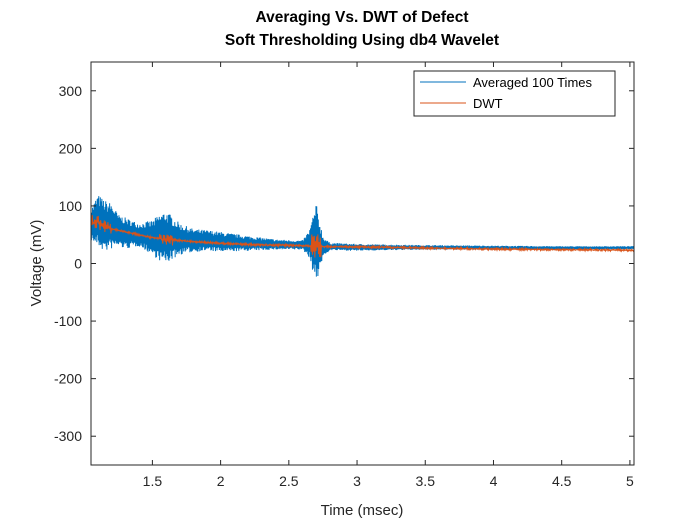 The width and height of the screenshot is (700, 525). I want to click on y-tick-label: -300, so click(68, 436).